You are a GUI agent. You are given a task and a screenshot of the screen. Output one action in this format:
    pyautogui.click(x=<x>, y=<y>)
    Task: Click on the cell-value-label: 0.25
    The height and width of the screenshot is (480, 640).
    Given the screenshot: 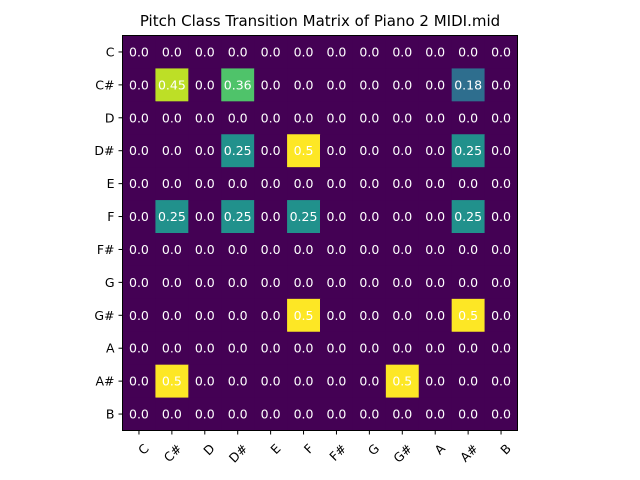 What is the action you would take?
    pyautogui.click(x=468, y=150)
    